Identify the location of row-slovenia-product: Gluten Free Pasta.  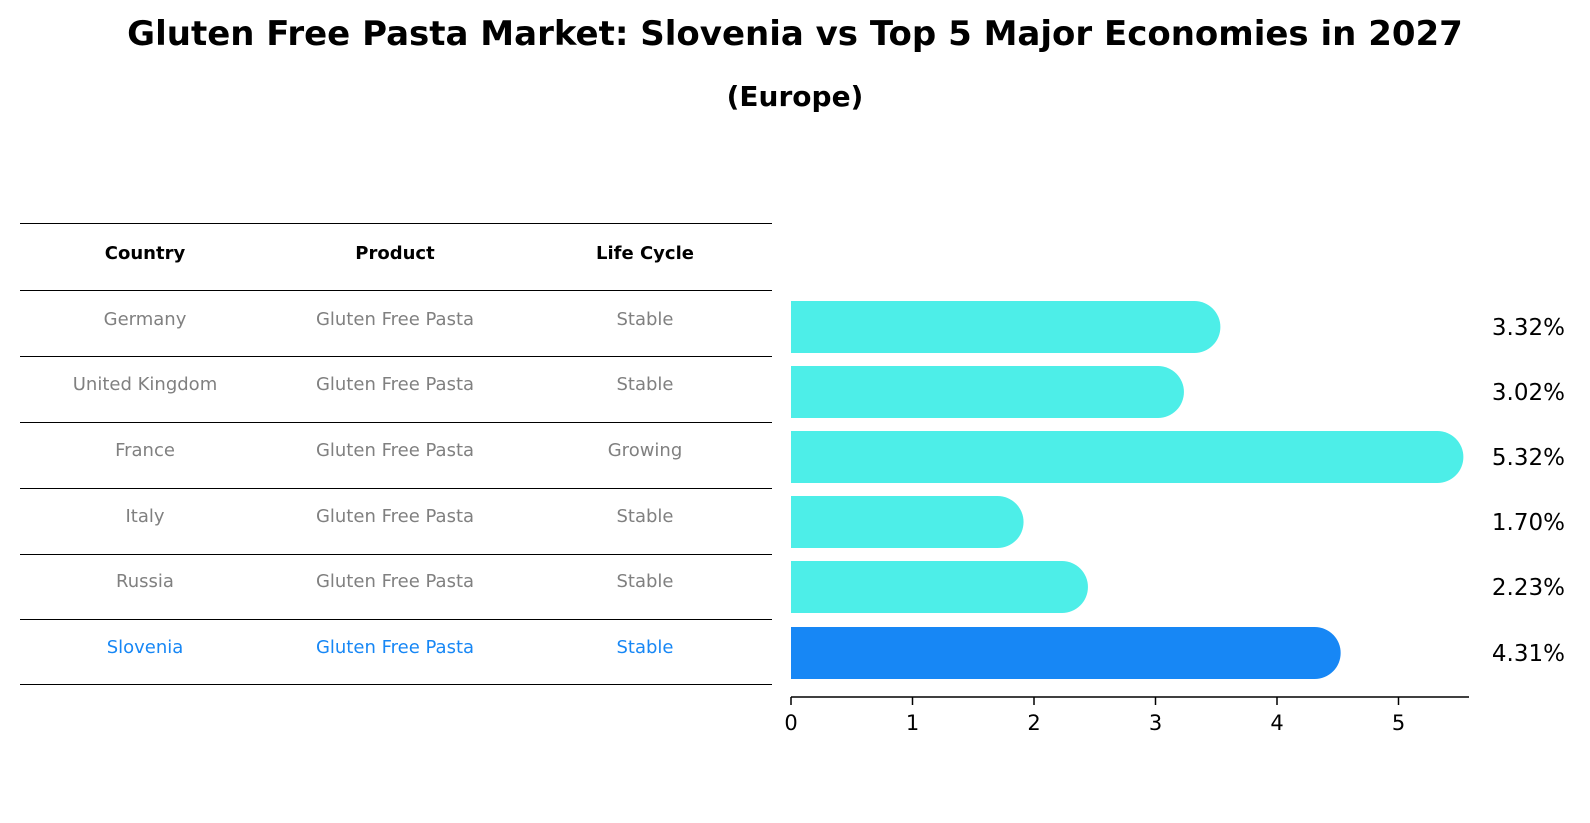
(395, 647).